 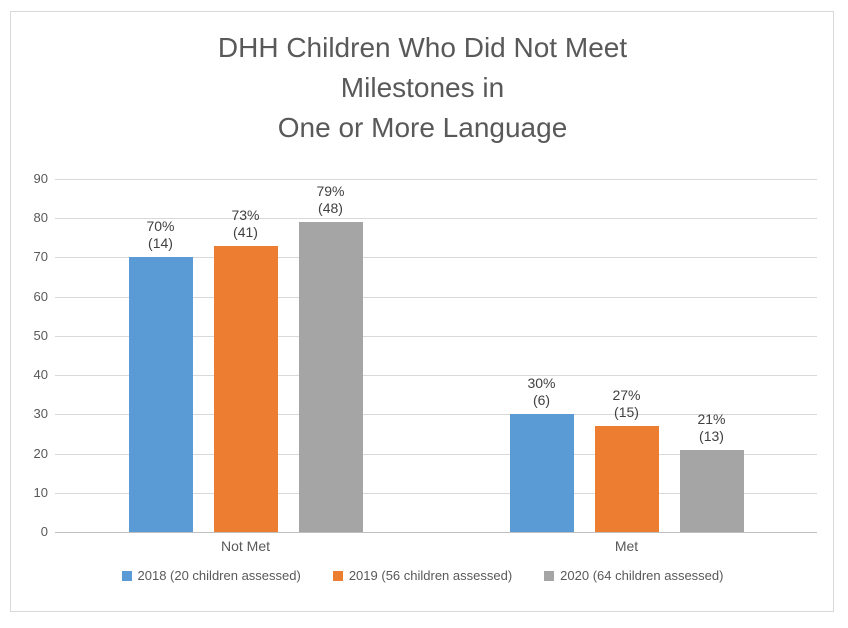 I want to click on data-label-percent: 21%, so click(x=711, y=418).